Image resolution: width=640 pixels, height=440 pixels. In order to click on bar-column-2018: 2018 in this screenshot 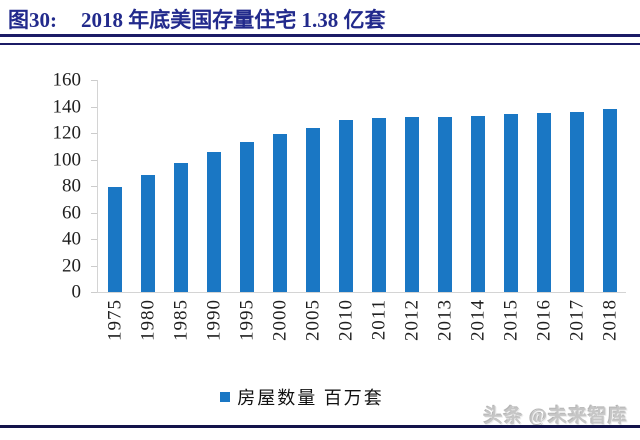, I will do `click(609, 210)`.